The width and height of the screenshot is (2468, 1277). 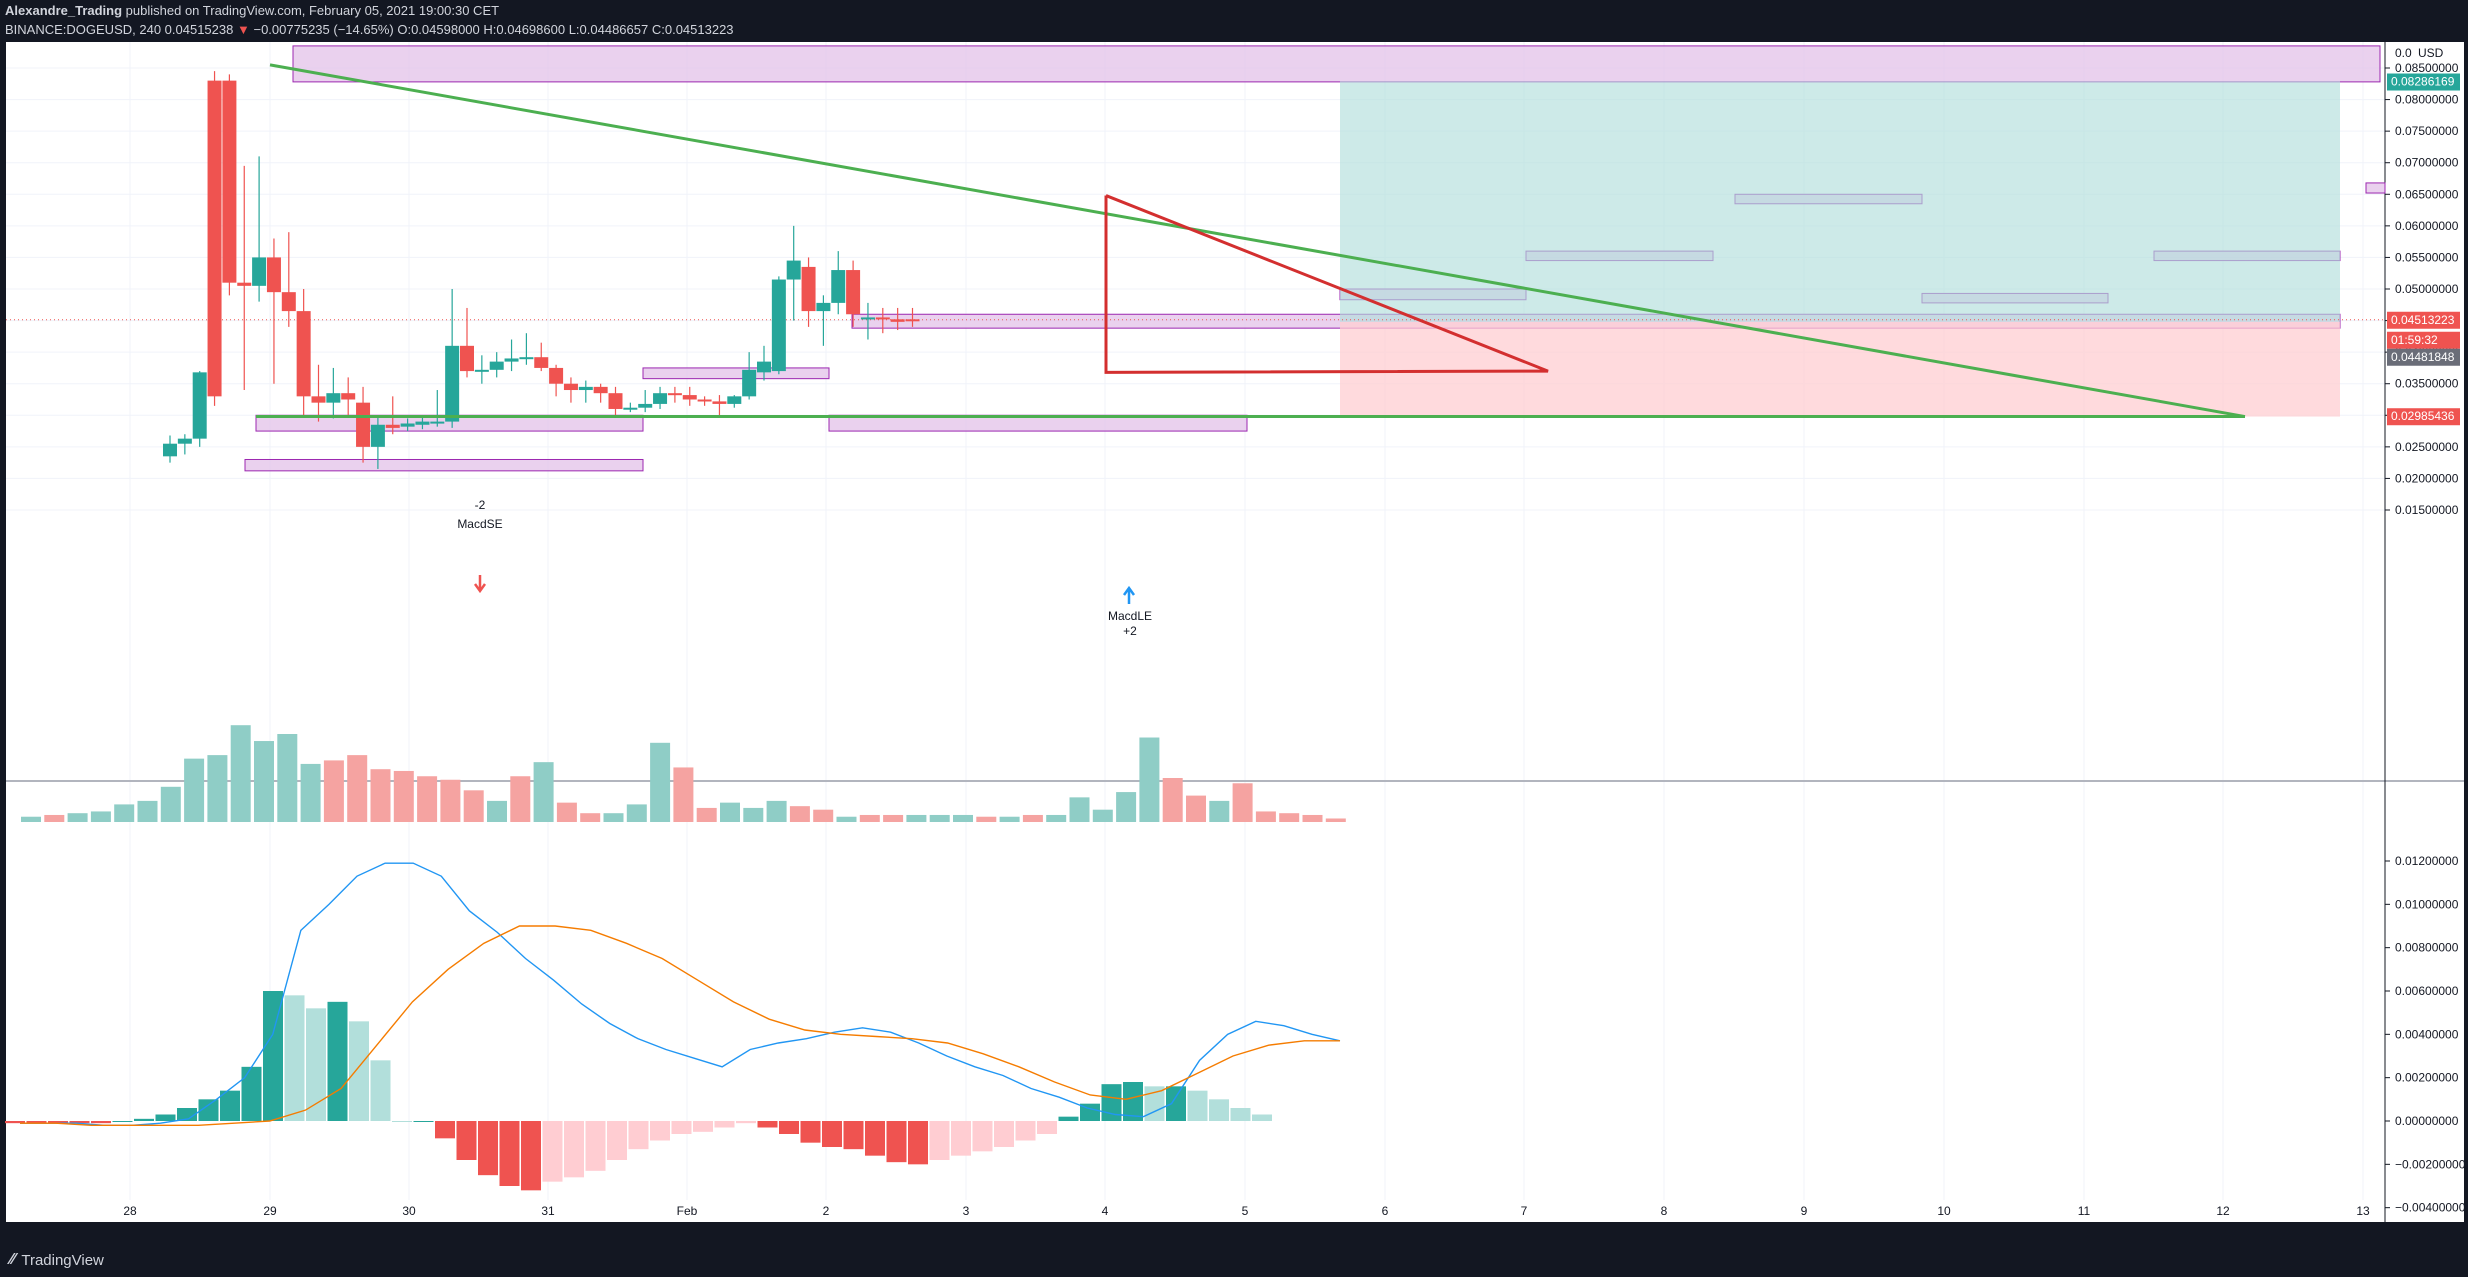 I want to click on last-price-label-bg, so click(x=2423, y=320).